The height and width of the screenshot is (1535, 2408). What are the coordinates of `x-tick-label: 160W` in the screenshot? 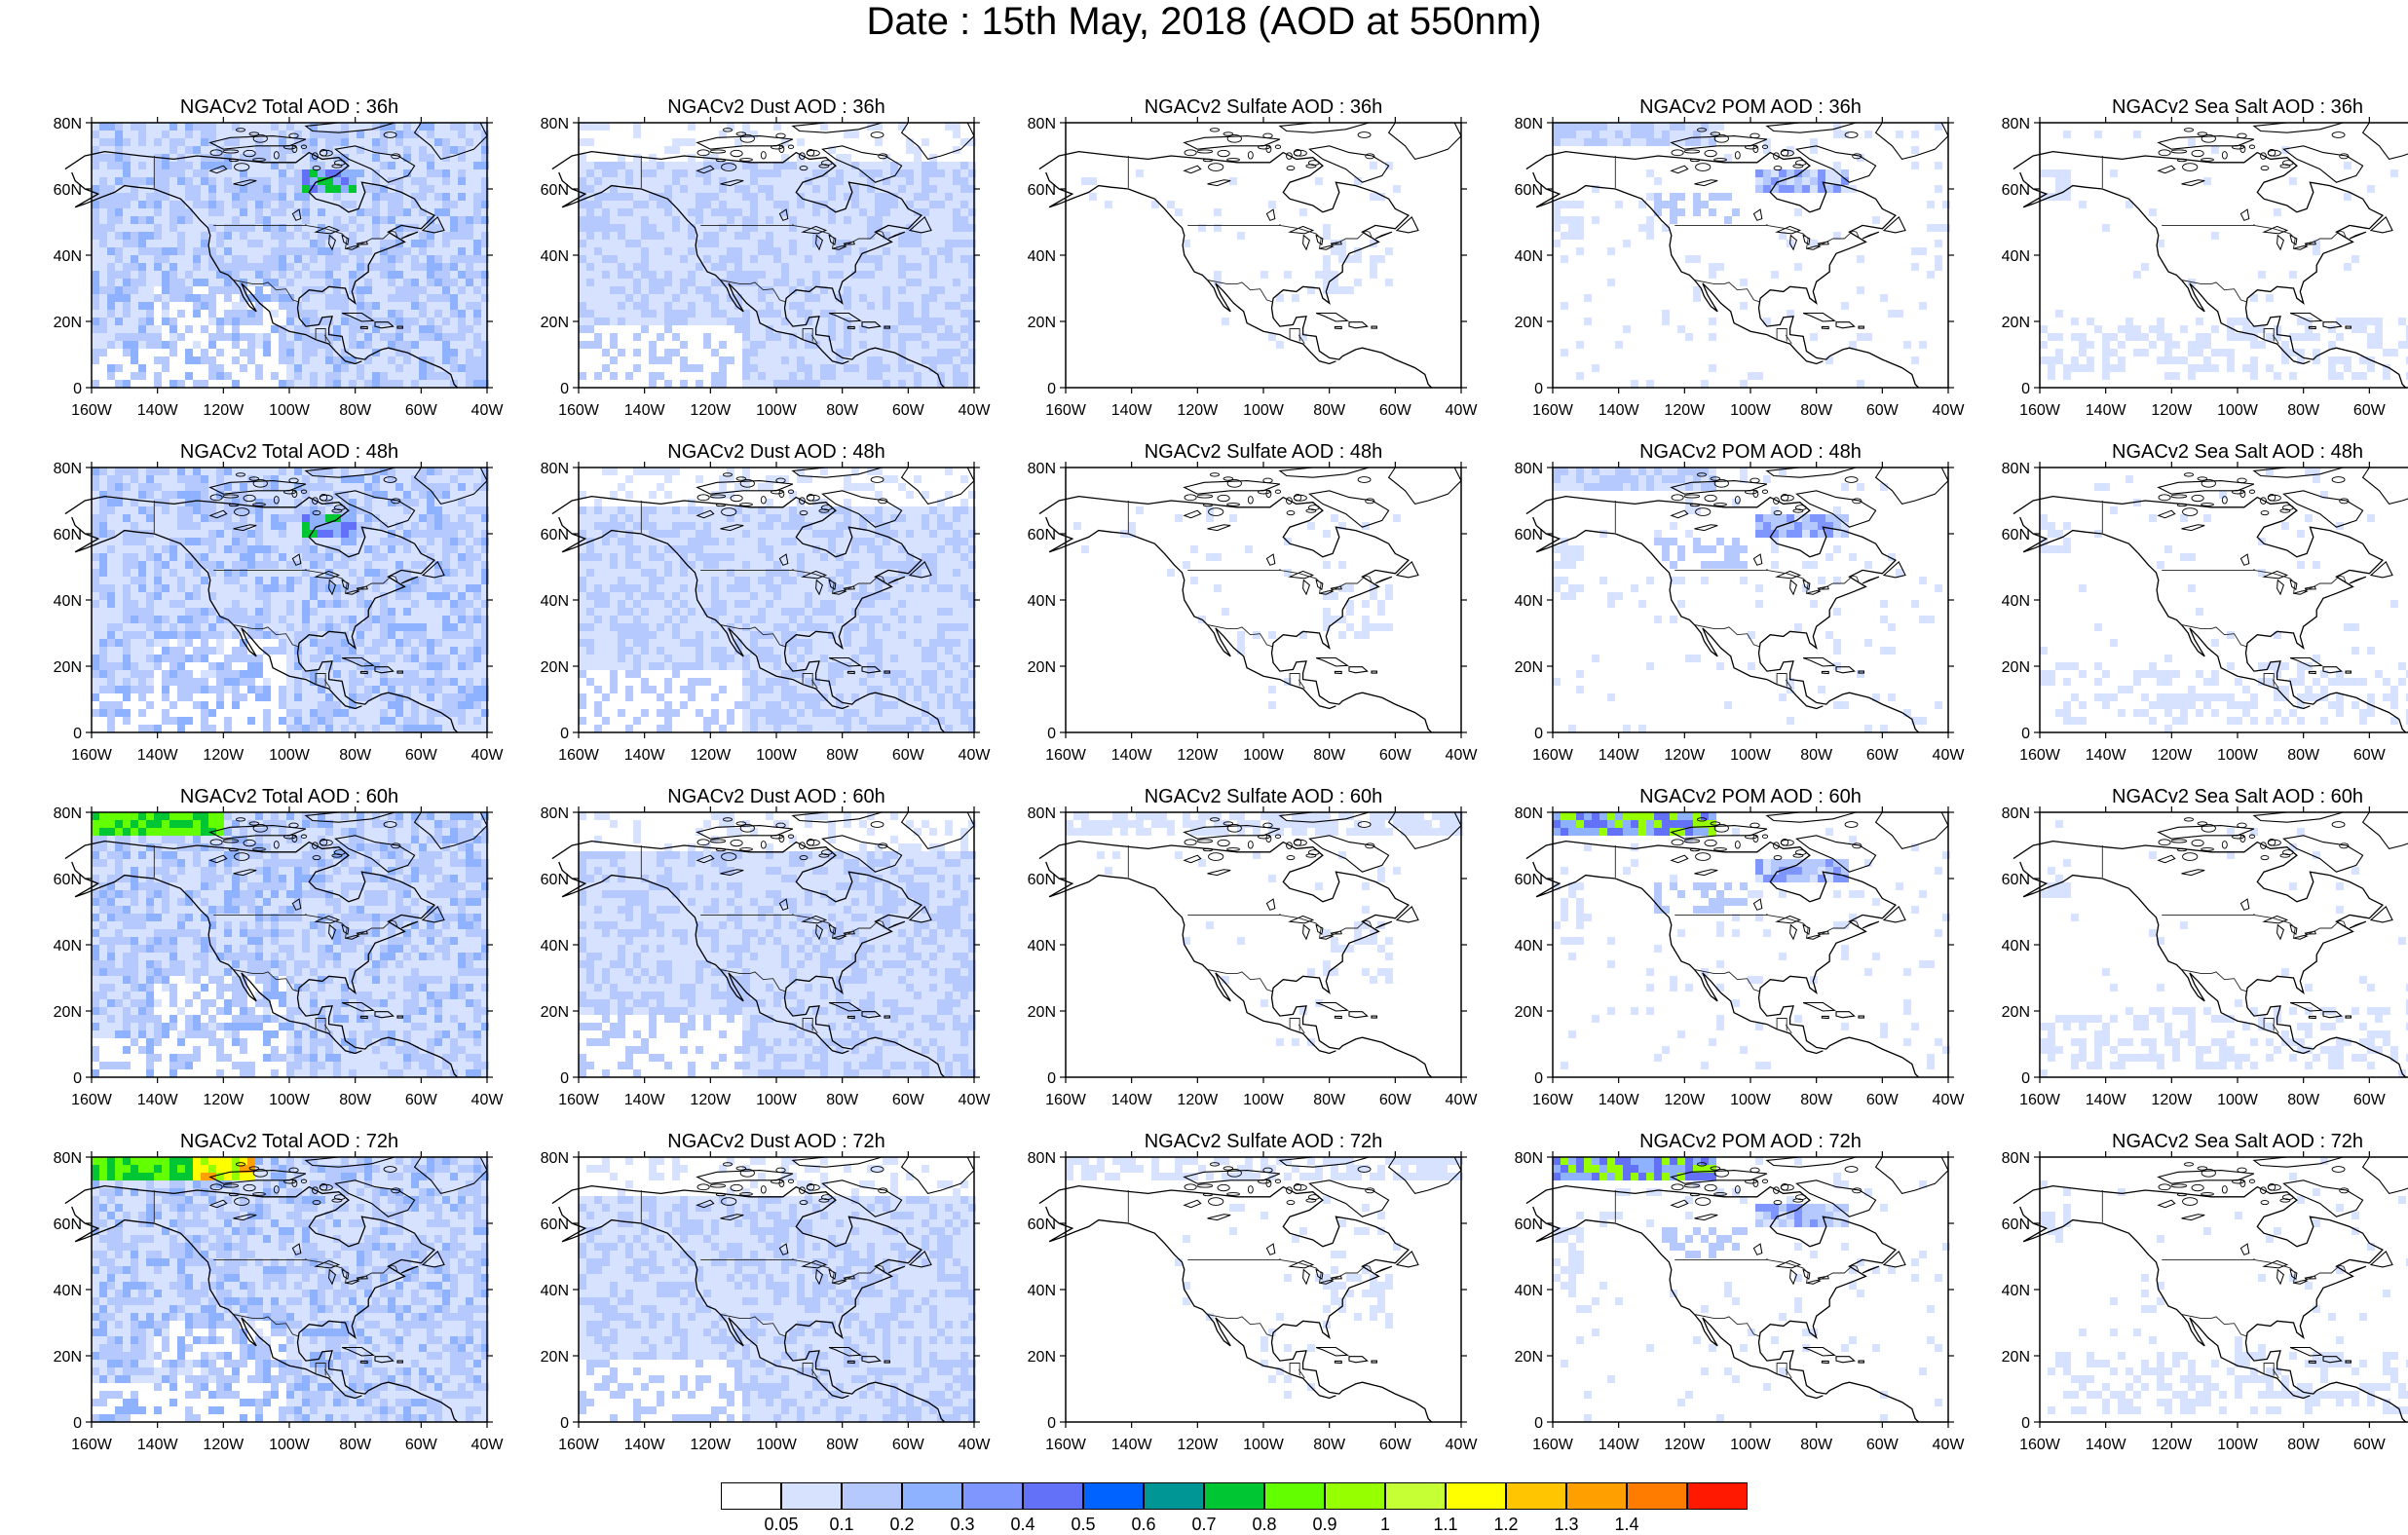 It's located at (579, 410).